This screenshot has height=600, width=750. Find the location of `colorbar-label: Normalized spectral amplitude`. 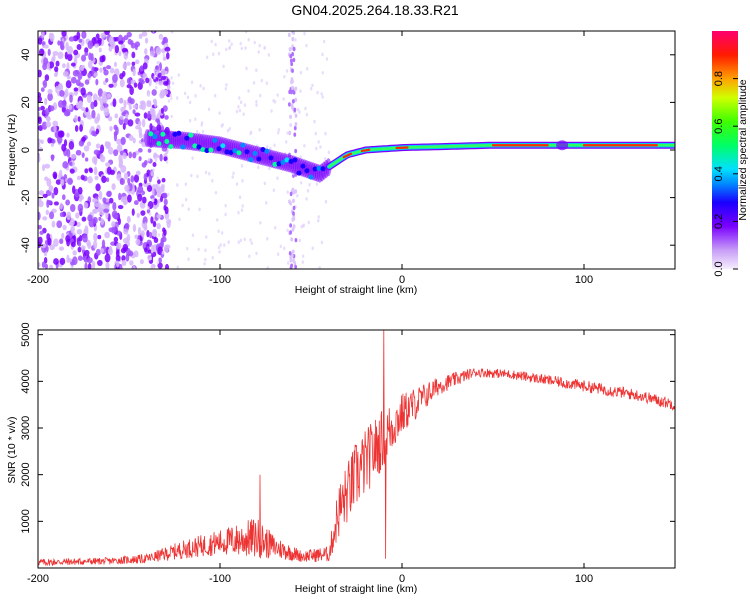

colorbar-label: Normalized spectral amplitude is located at coordinates (743, 149).